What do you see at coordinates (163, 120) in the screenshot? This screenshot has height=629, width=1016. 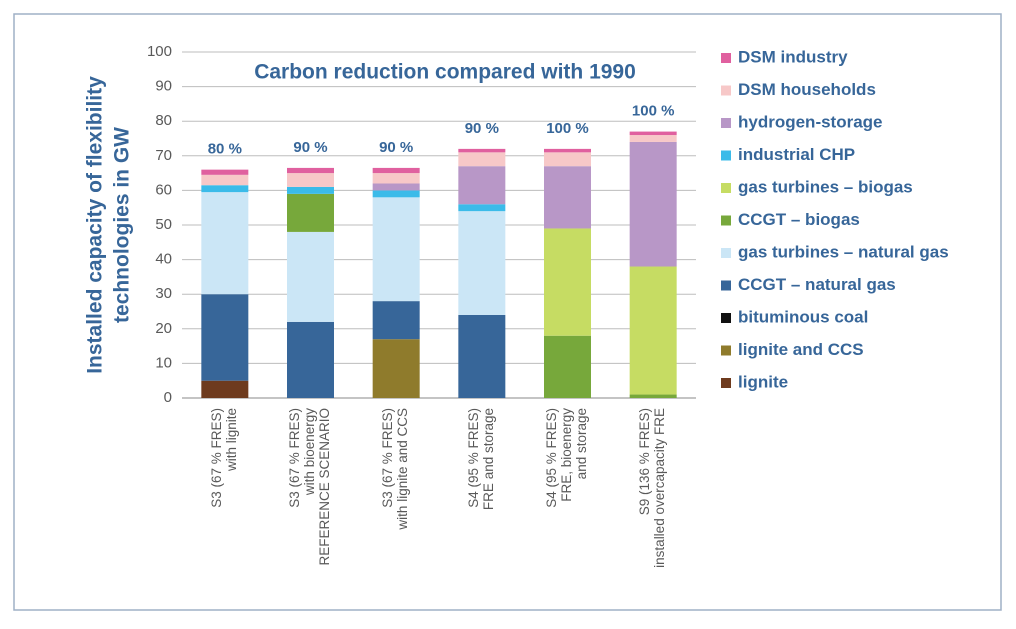 I see `y-tick-label: 80` at bounding box center [163, 120].